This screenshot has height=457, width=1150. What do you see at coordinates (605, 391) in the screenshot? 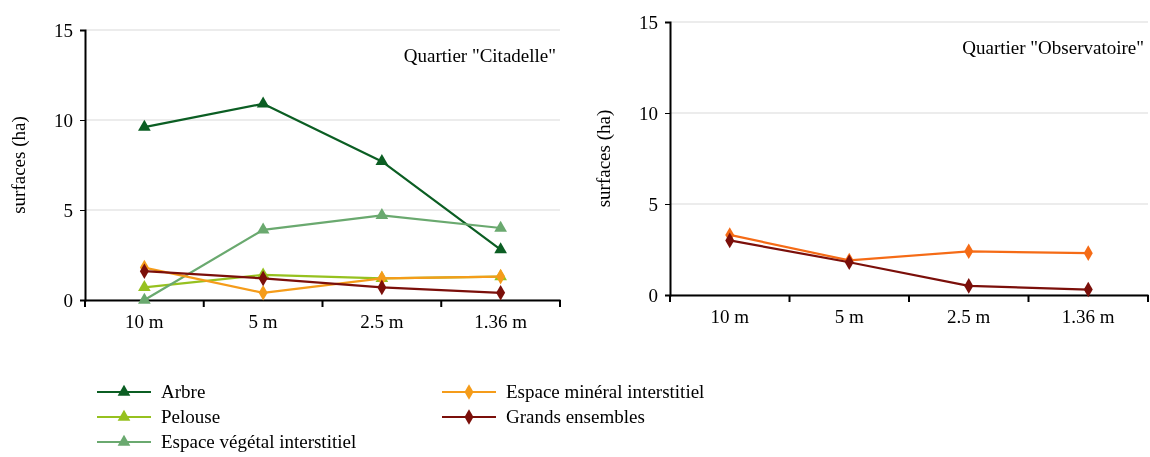
I see `legend-label: Espace minéral interstitiel` at bounding box center [605, 391].